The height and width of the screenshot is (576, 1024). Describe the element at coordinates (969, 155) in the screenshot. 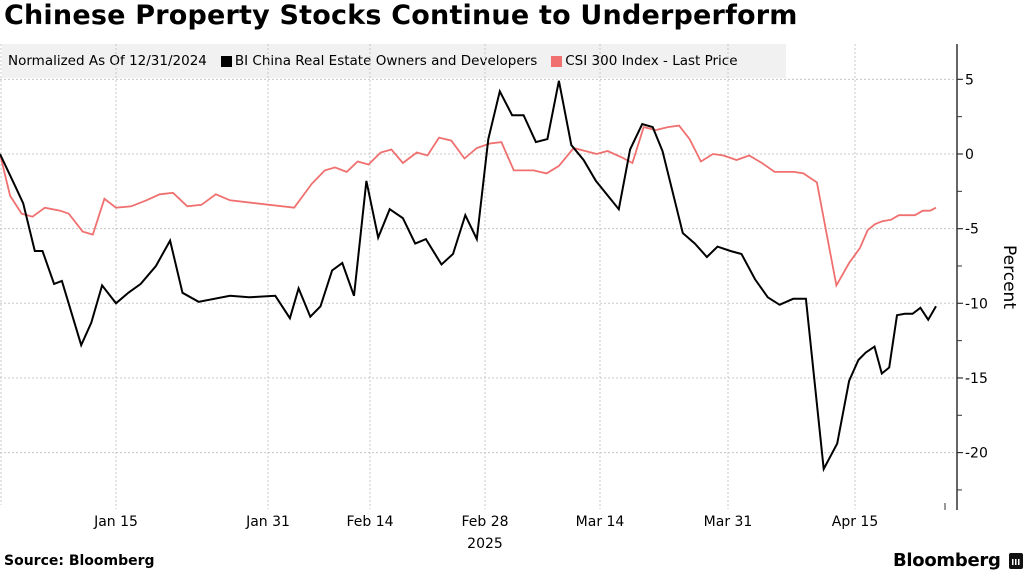

I see `y-tick-label: 0` at that location.